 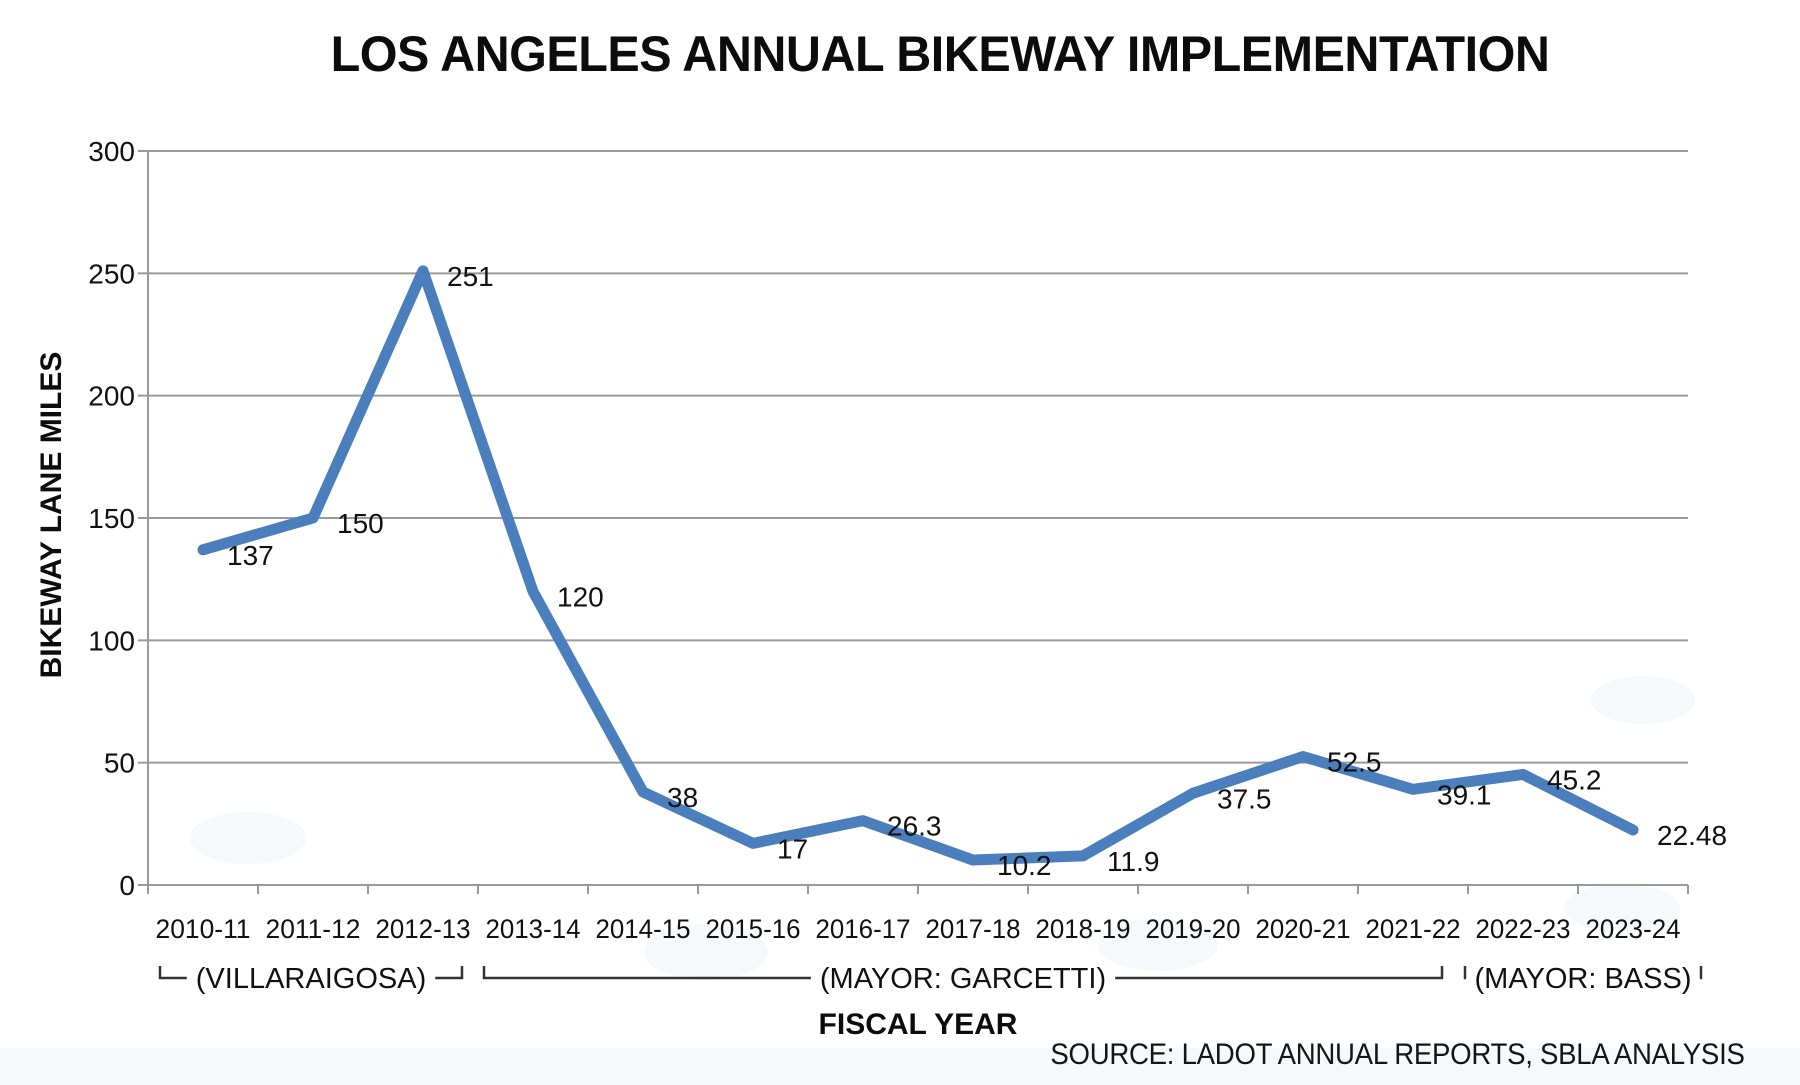 I want to click on data-point-label: 22.48, so click(x=1692, y=835).